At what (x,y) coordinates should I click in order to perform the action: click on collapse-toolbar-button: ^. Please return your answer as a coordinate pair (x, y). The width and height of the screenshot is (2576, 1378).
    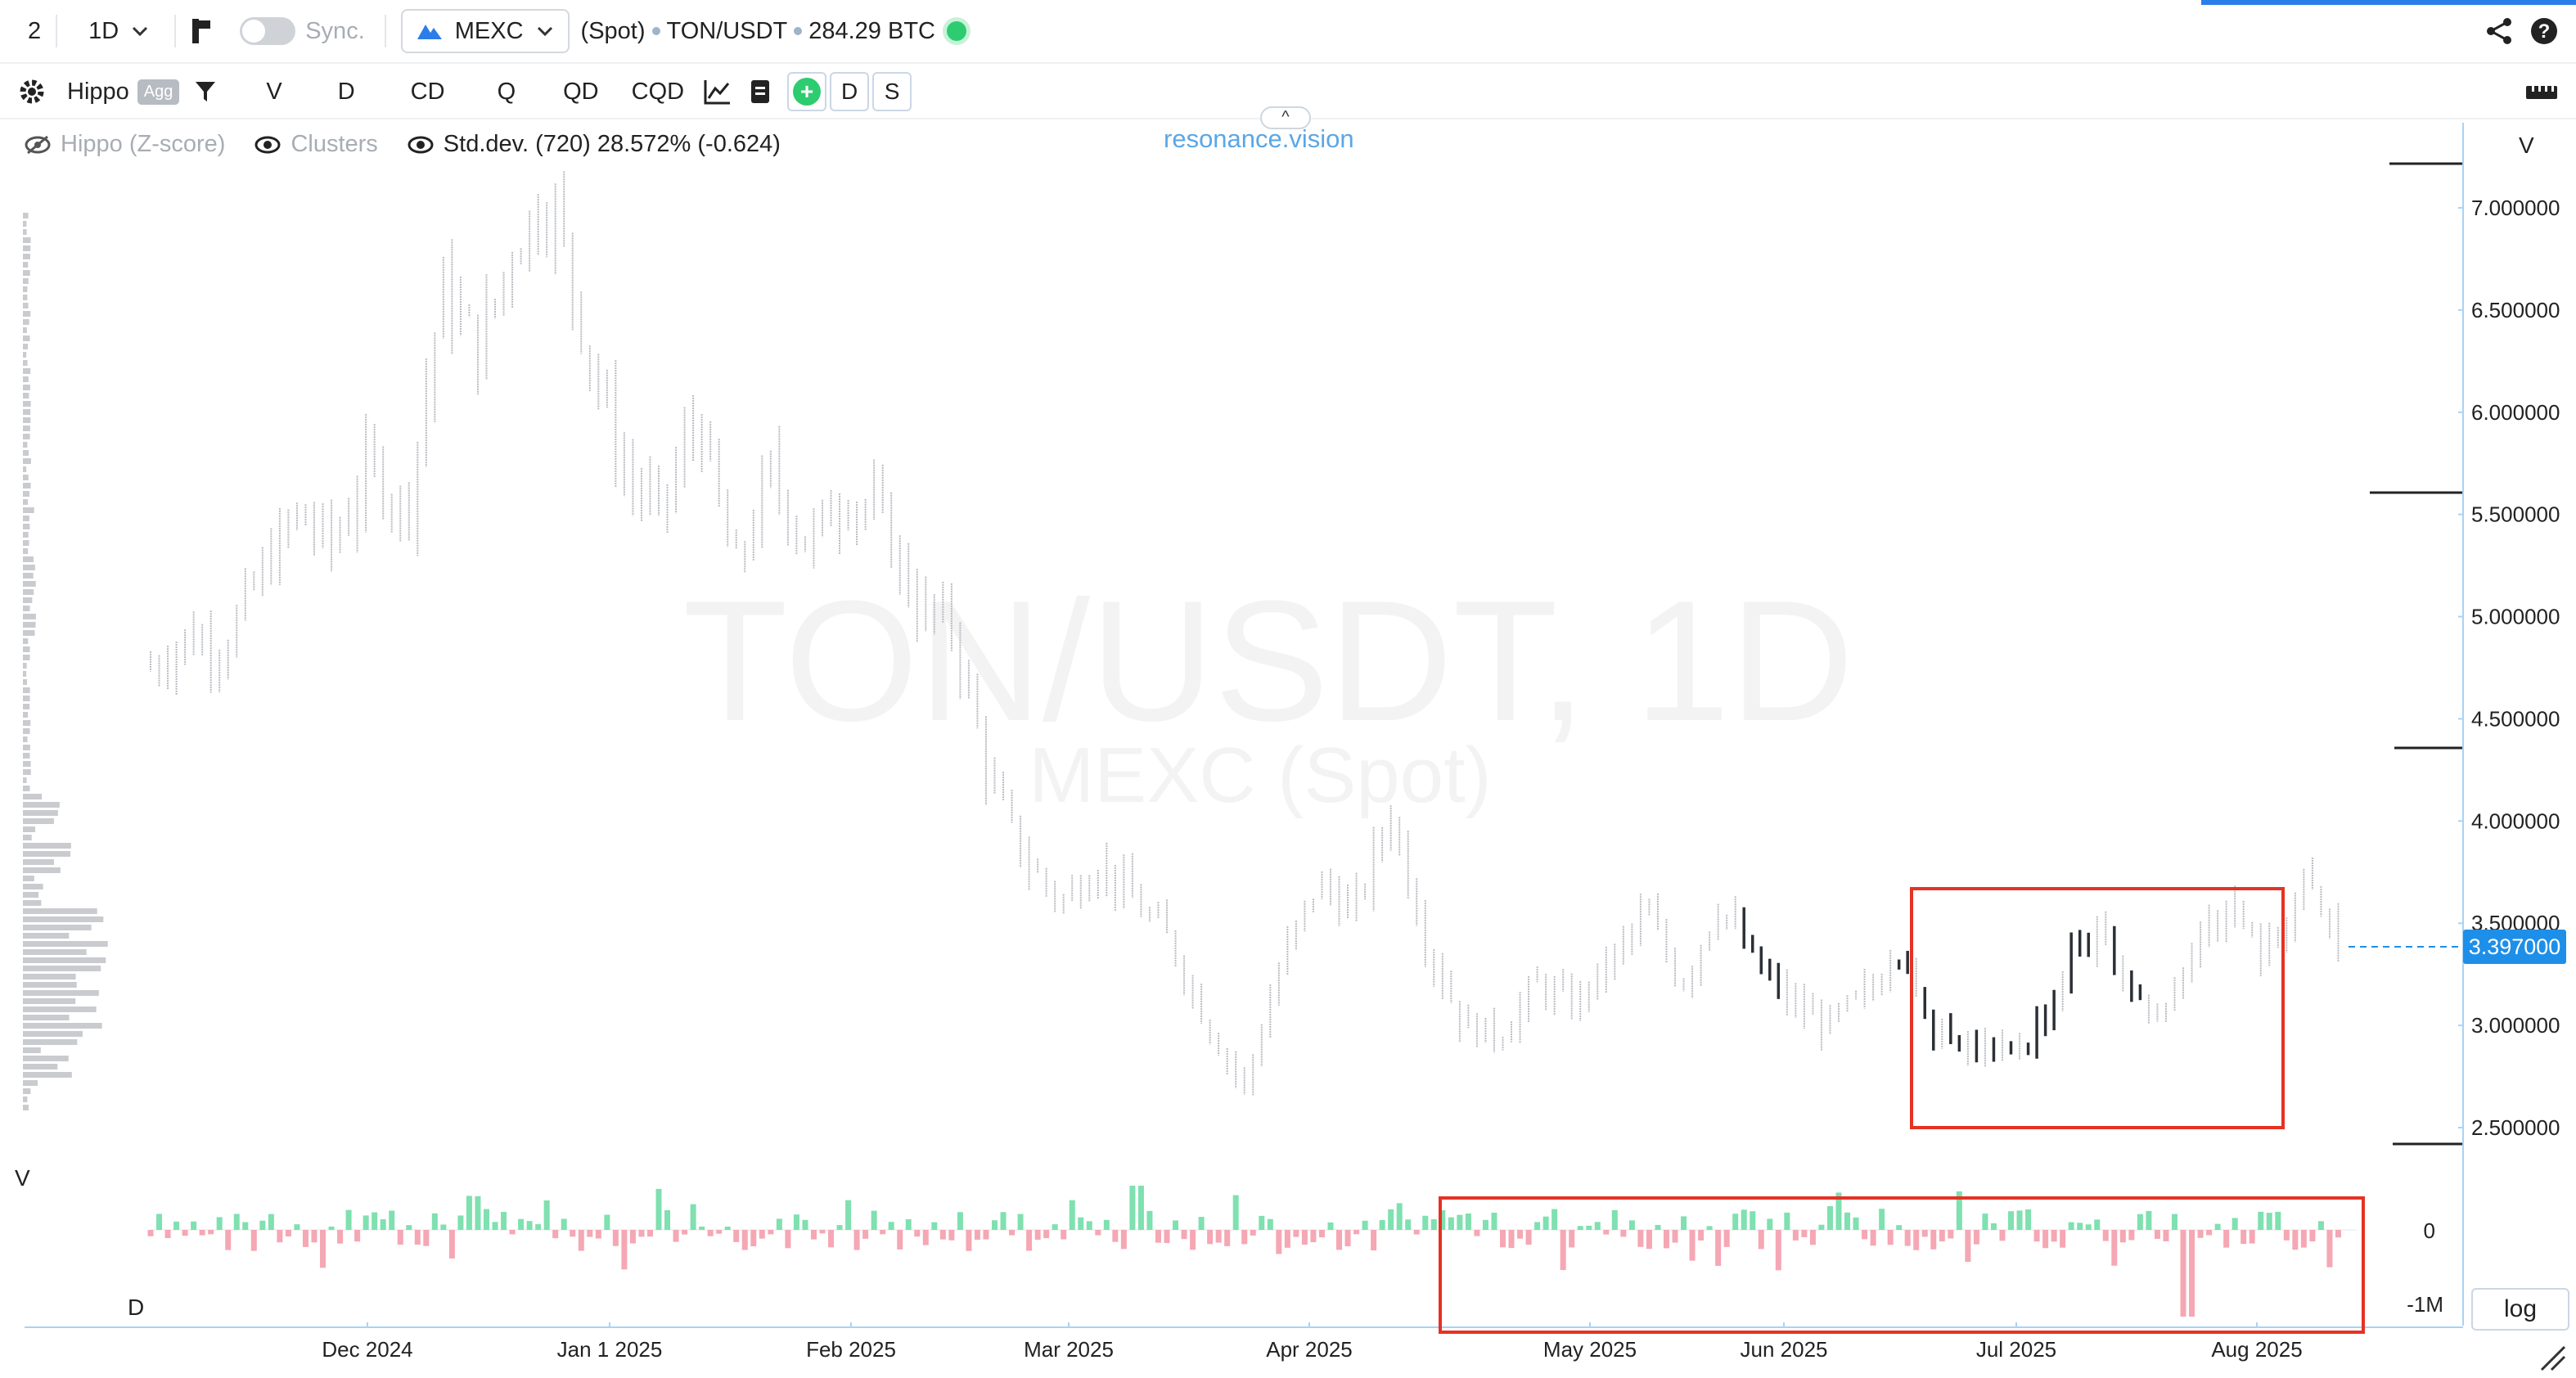
    Looking at the image, I should click on (1285, 117).